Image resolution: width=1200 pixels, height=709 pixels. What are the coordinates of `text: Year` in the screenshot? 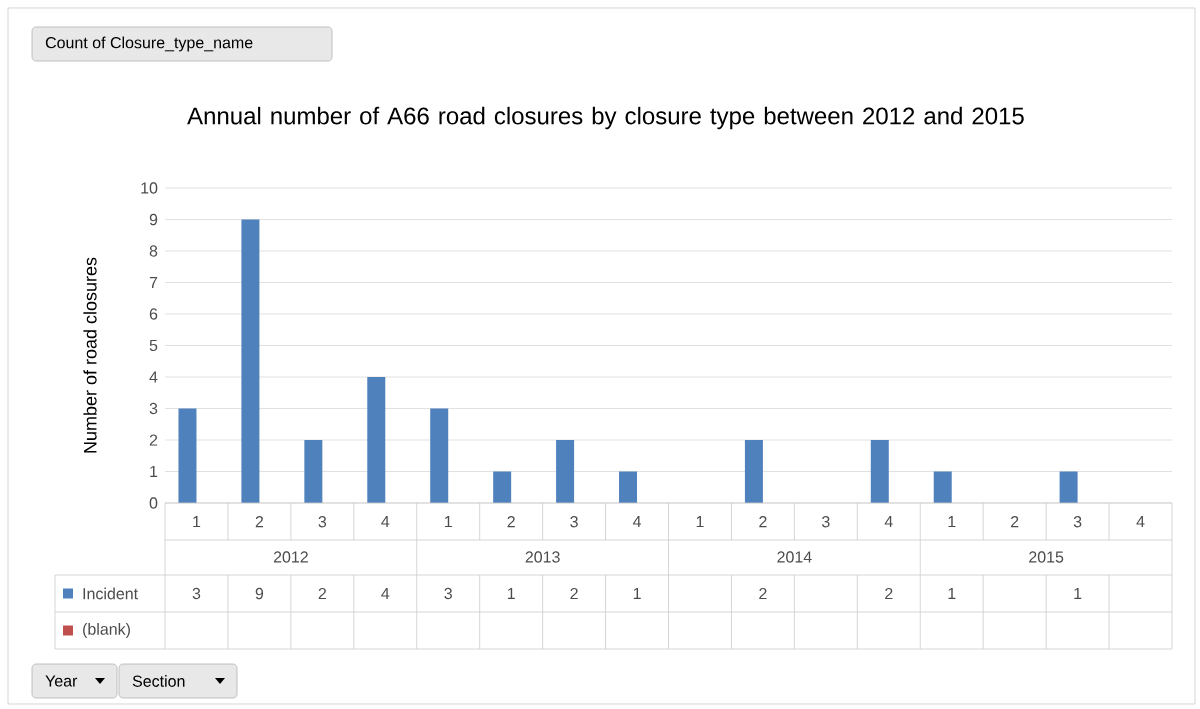 It's located at (61, 681).